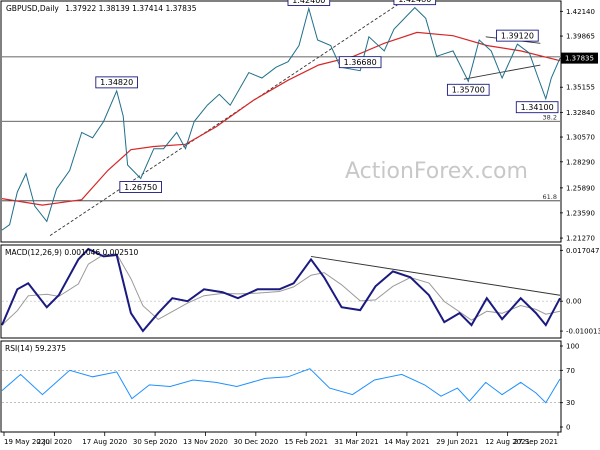  I want to click on x-tick-4: 13 Nov 2020, so click(205, 442).